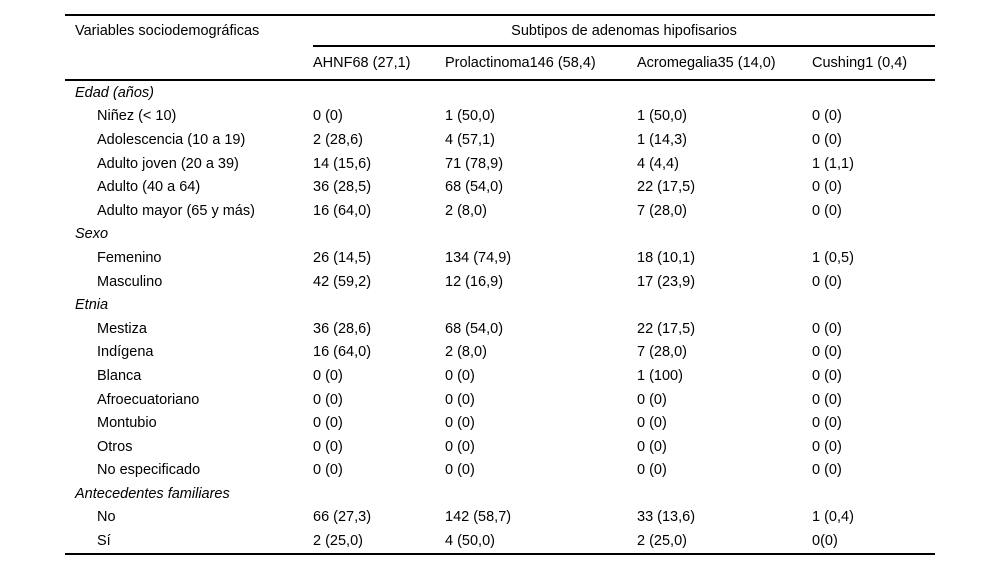 The height and width of the screenshot is (569, 1000). I want to click on spanner-header: Subtipos de adenomas hipofisarios, so click(624, 31).